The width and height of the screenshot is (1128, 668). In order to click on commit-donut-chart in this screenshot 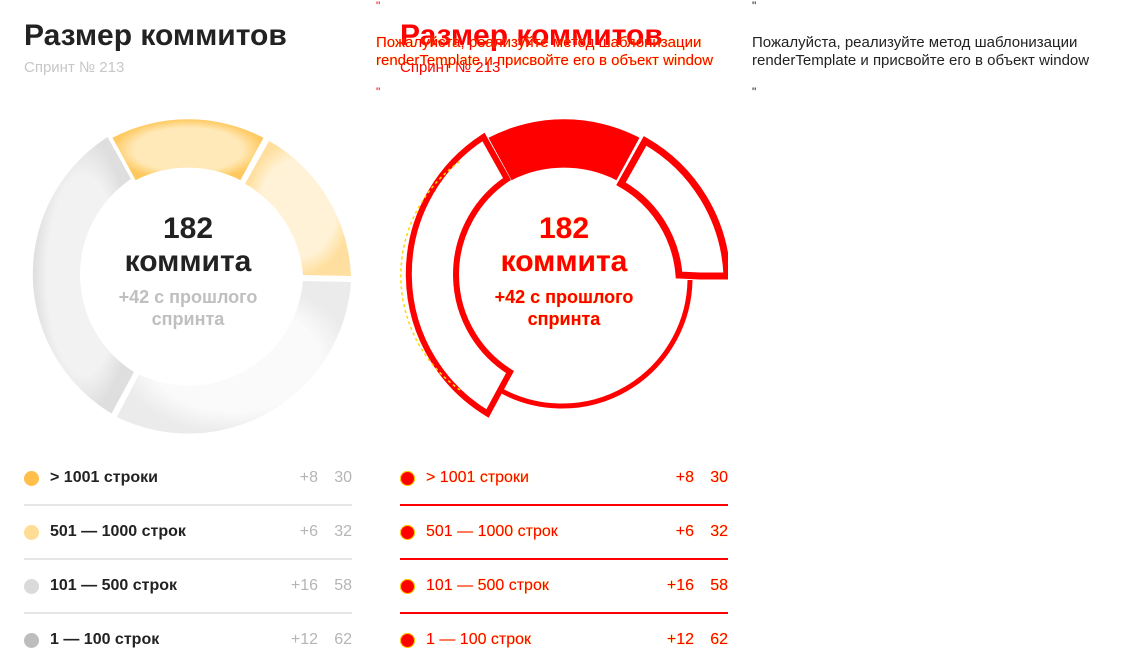, I will do `click(191, 276)`.